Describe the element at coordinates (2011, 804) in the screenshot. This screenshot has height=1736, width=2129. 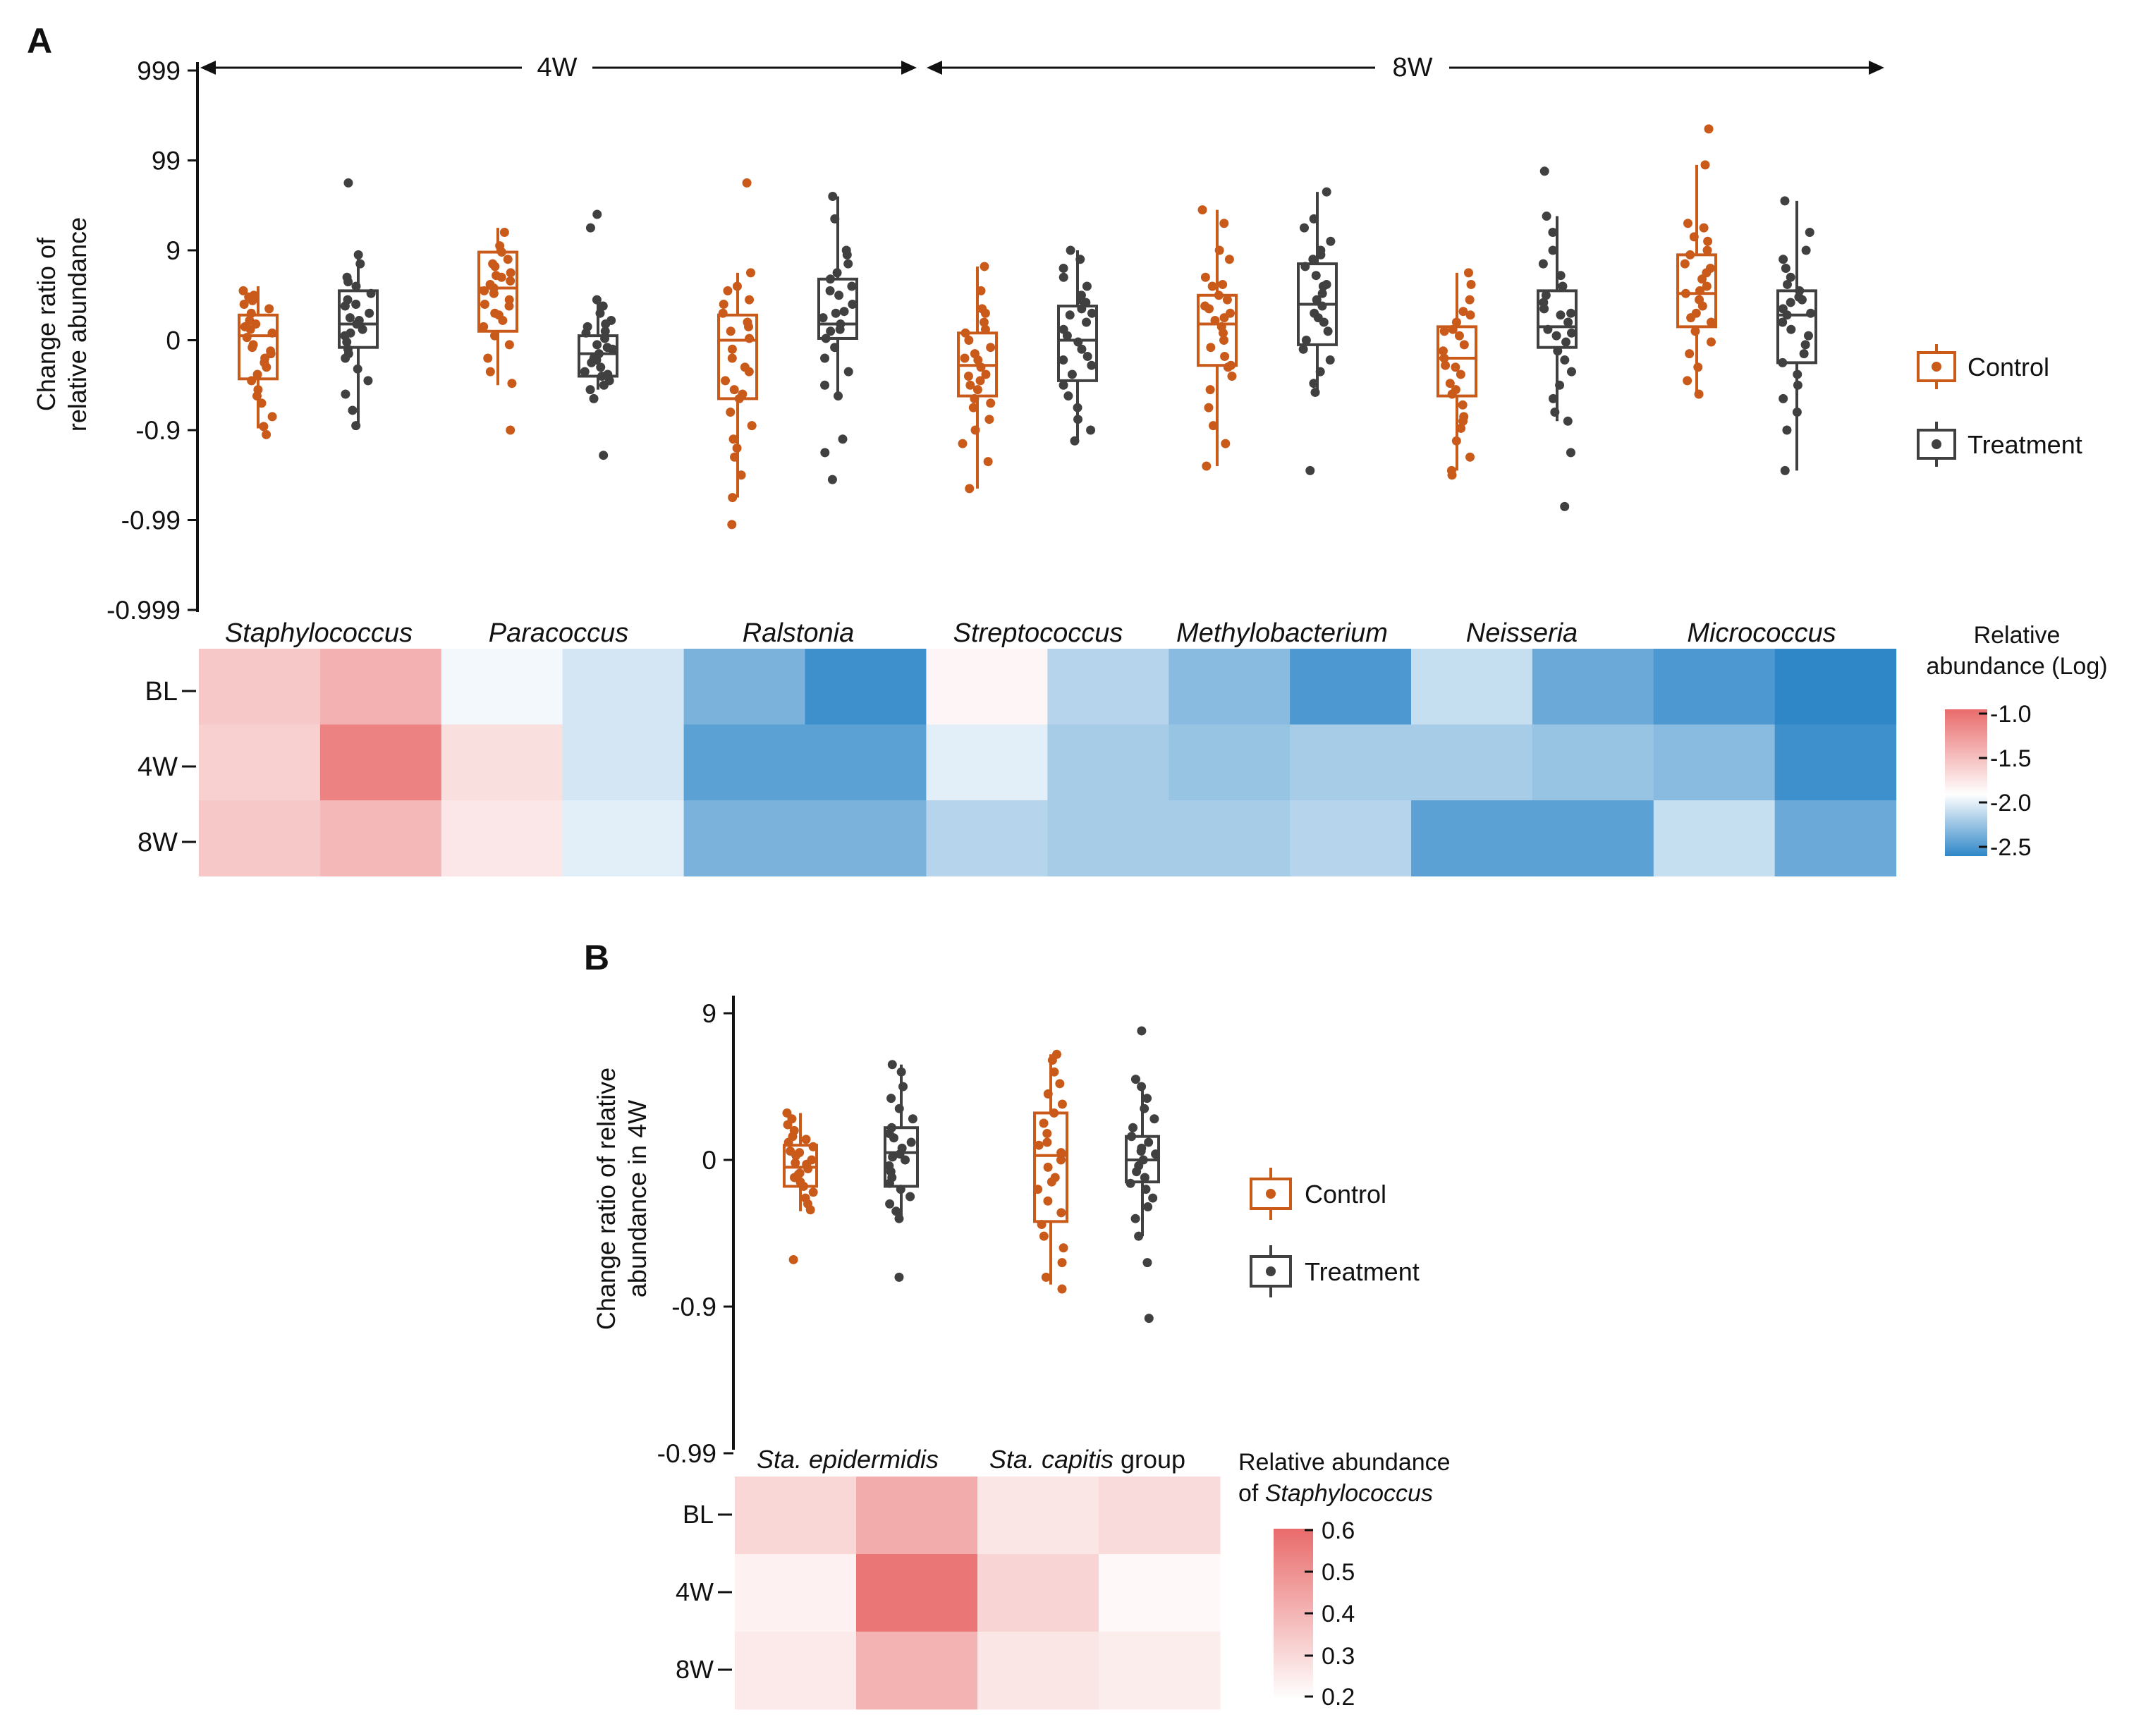
I see `colorbar-tick-label: -2.0` at that location.